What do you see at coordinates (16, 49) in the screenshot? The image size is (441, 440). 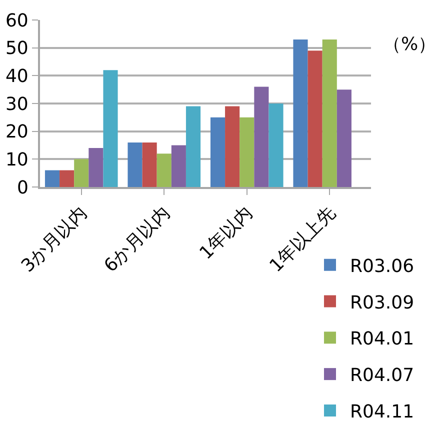 I see `y-tick-label: 50` at bounding box center [16, 49].